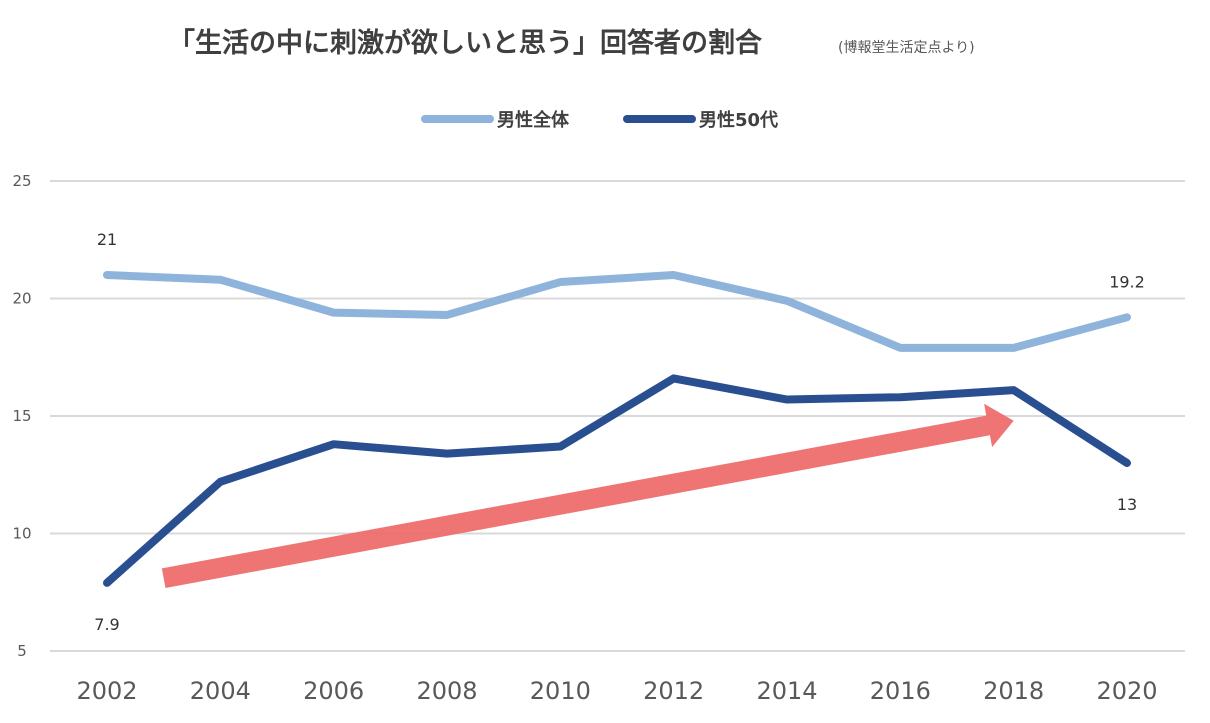  I want to click on x-tick-label: 2012, so click(673, 691).